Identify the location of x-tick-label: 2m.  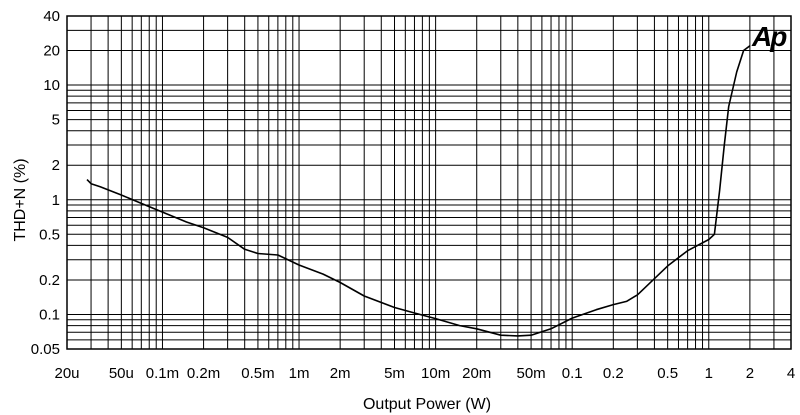
(340, 373).